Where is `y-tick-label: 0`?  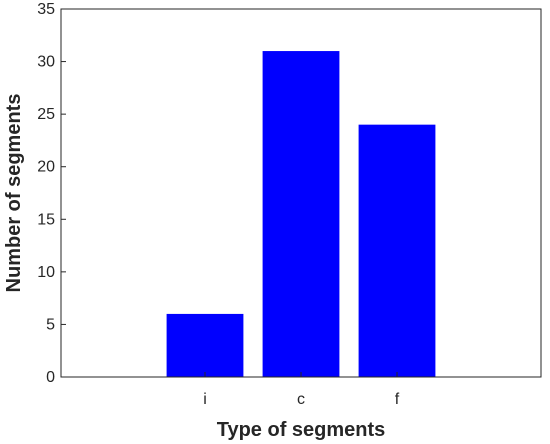
y-tick-label: 0 is located at coordinates (50, 377).